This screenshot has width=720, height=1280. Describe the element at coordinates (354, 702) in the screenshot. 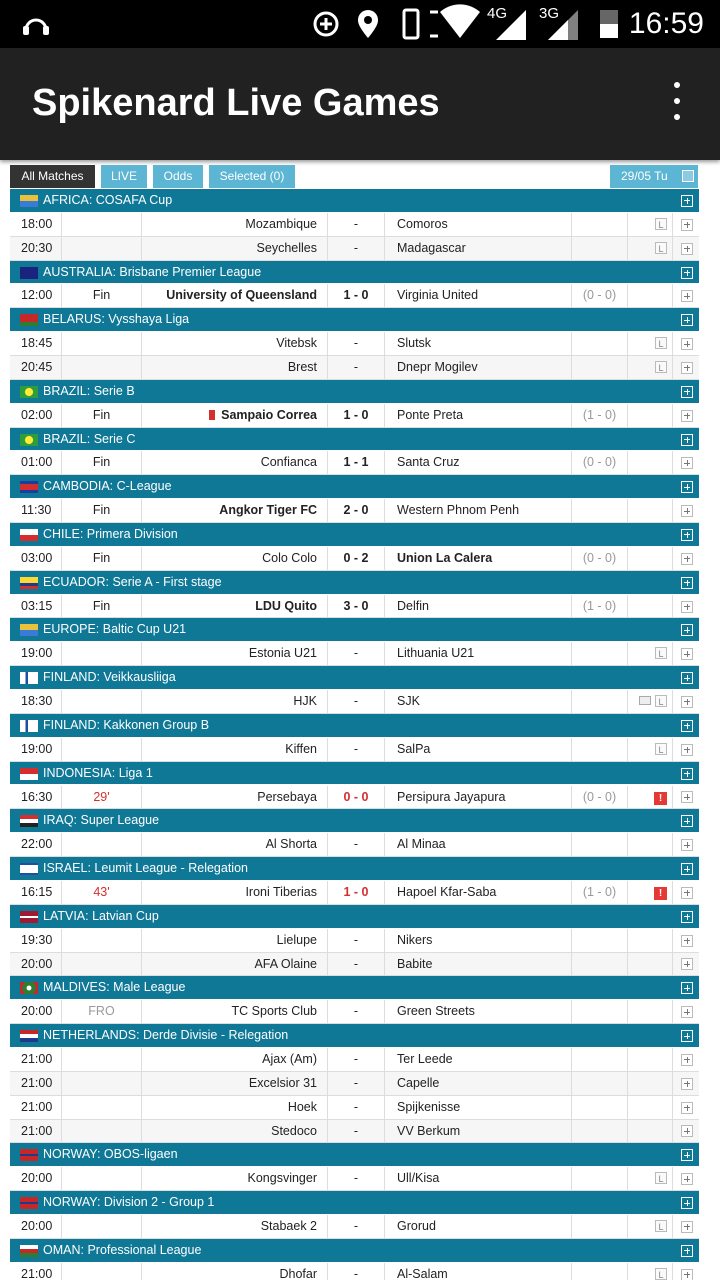

I see `match-row: 18:30 HJK - SJK L` at that location.